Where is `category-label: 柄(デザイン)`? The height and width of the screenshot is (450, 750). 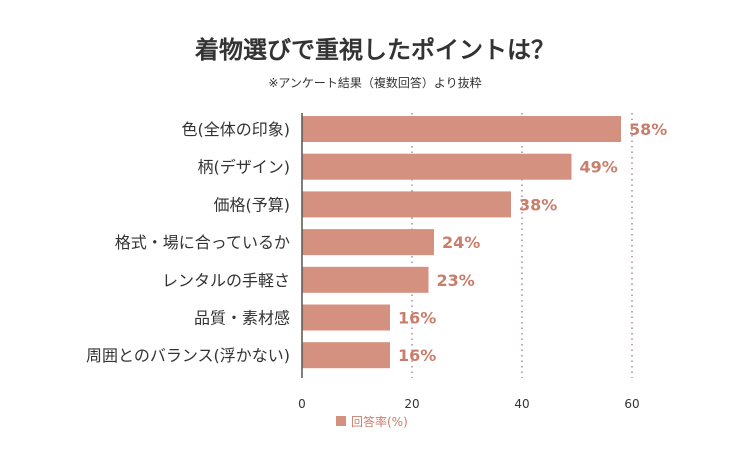 category-label: 柄(デザイン) is located at coordinates (244, 167).